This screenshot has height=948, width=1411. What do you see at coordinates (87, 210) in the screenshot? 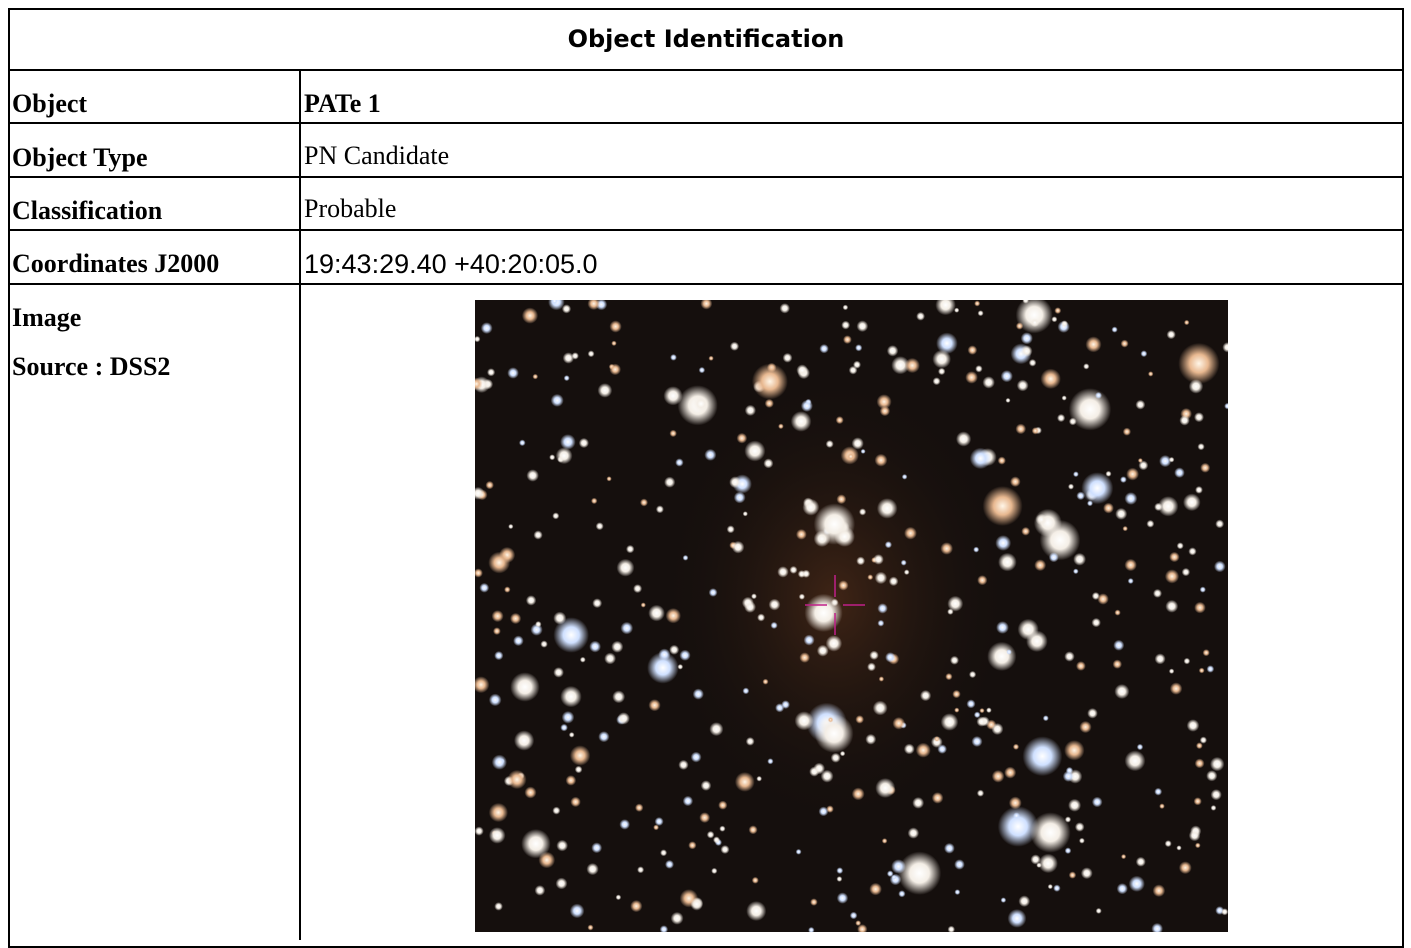
I see `row-label: Classification` at bounding box center [87, 210].